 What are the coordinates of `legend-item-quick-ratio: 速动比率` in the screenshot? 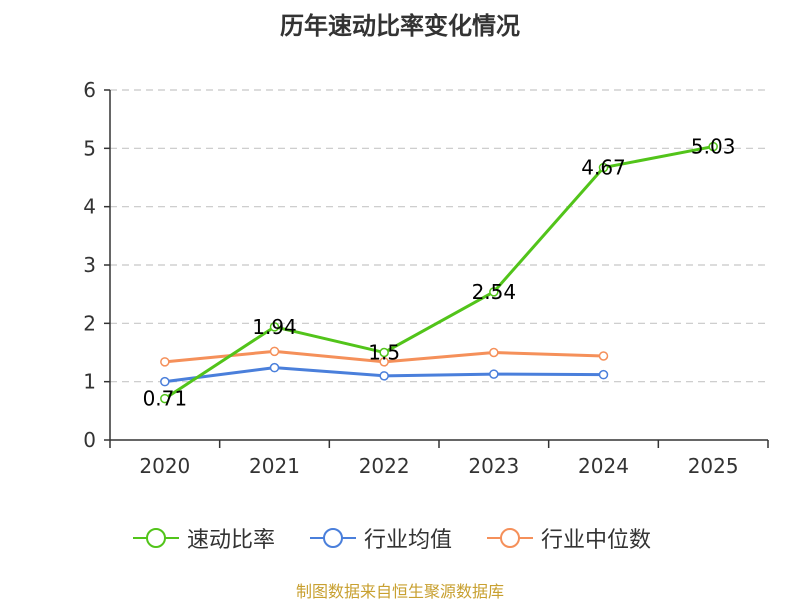 It's located at (204, 538).